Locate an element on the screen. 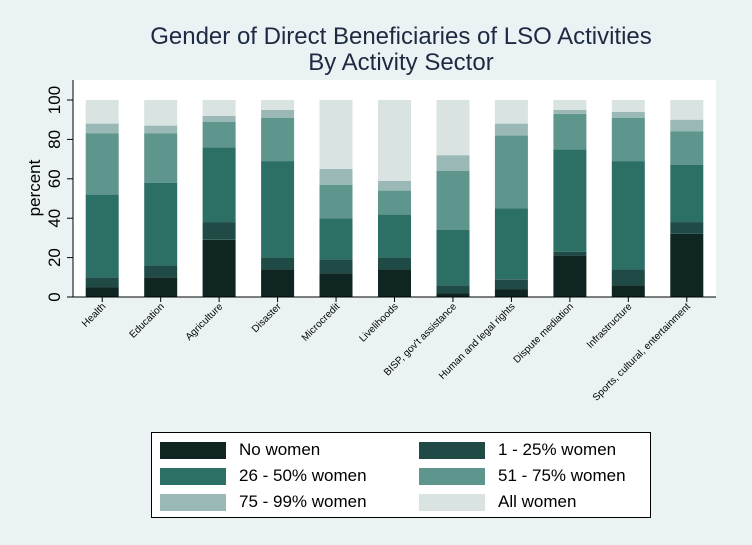 The image size is (752, 545). bar-segment-education-all-women is located at coordinates (161, 113).